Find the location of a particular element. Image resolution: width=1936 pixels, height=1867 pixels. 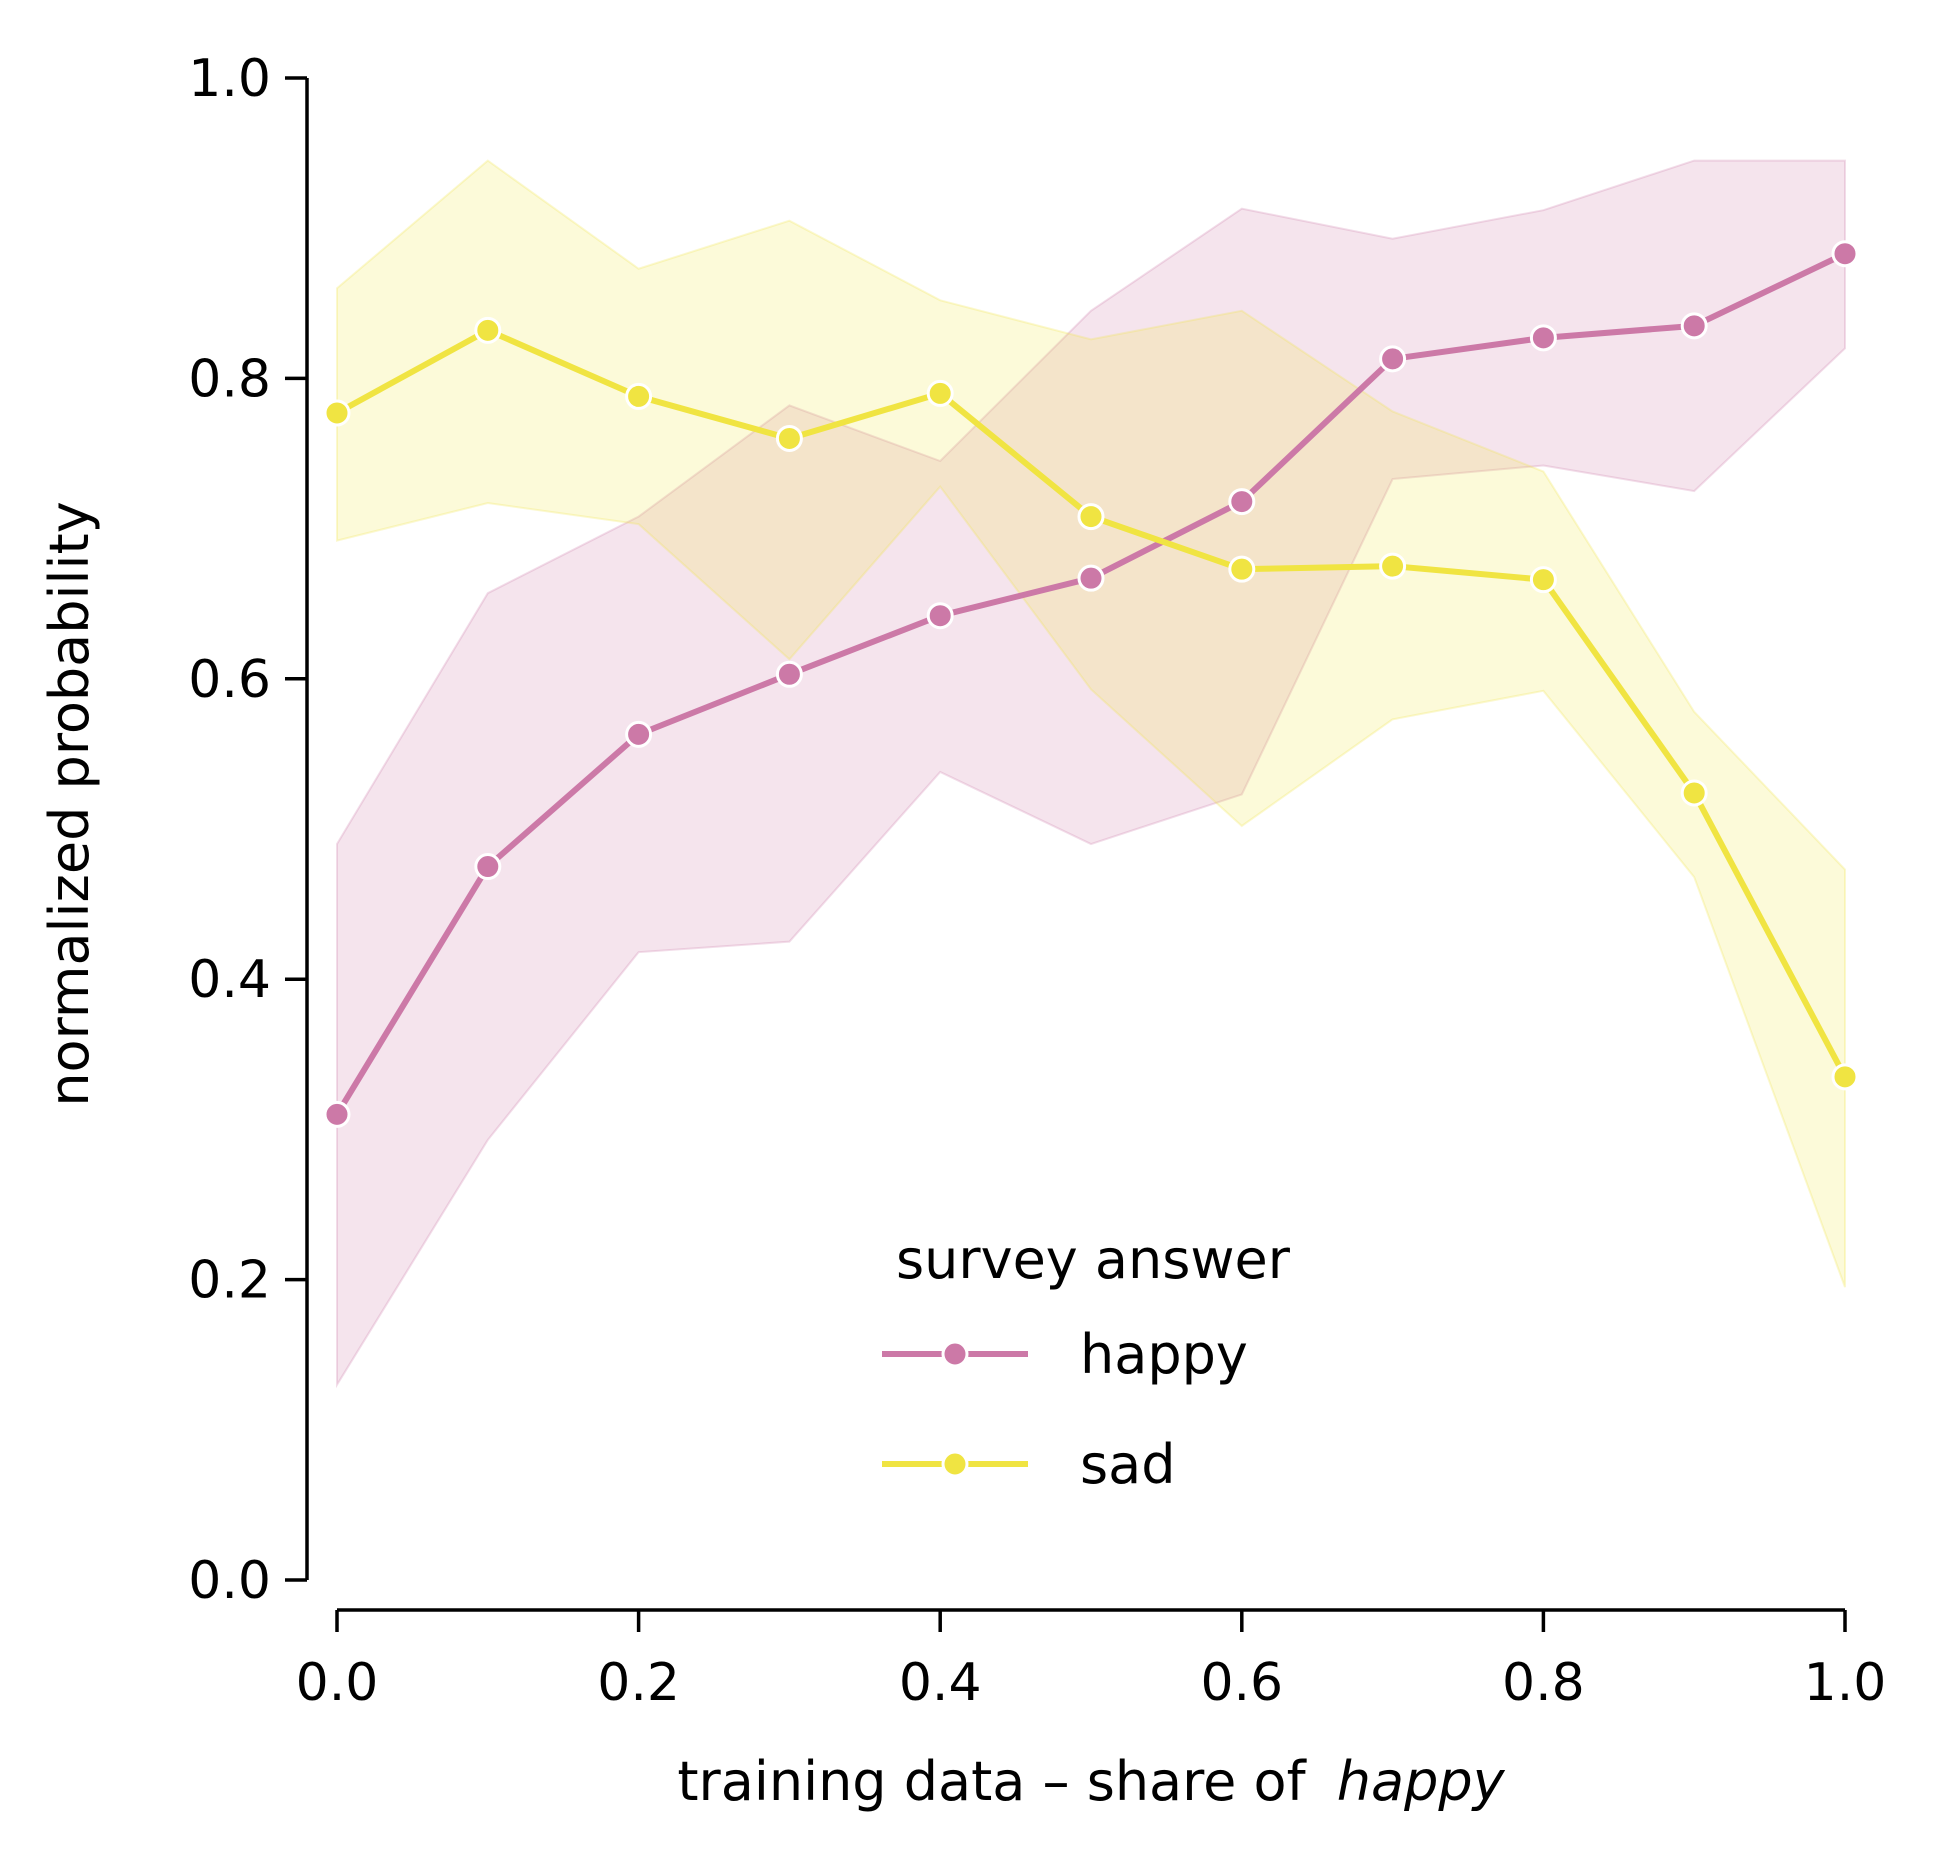

x-tick-label: 0.2 is located at coordinates (638, 1683).